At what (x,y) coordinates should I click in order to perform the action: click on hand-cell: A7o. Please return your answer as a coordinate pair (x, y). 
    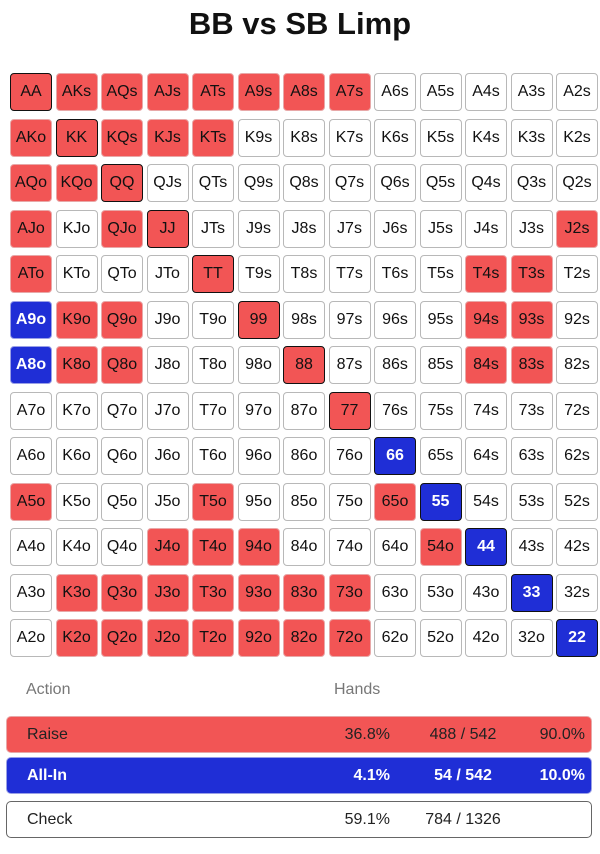
    Looking at the image, I should click on (31, 410).